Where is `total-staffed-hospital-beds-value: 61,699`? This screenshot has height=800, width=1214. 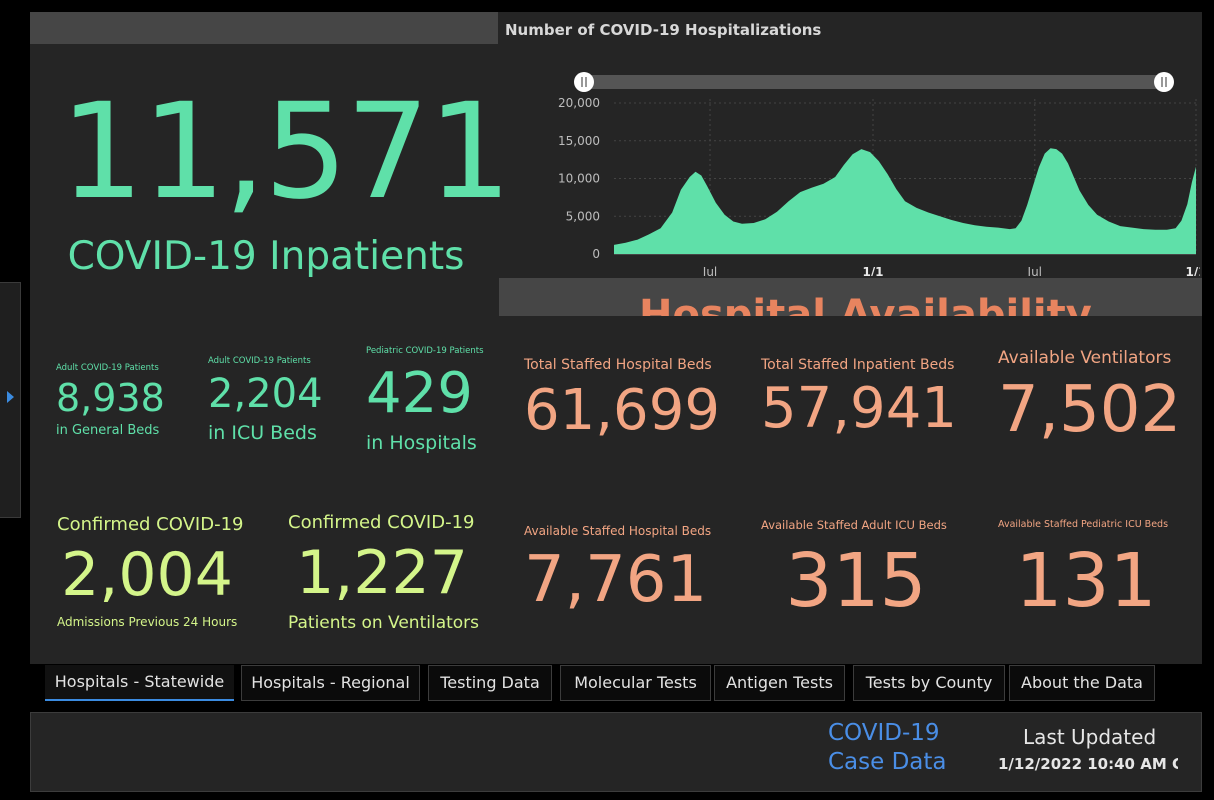 total-staffed-hospital-beds-value: 61,699 is located at coordinates (622, 410).